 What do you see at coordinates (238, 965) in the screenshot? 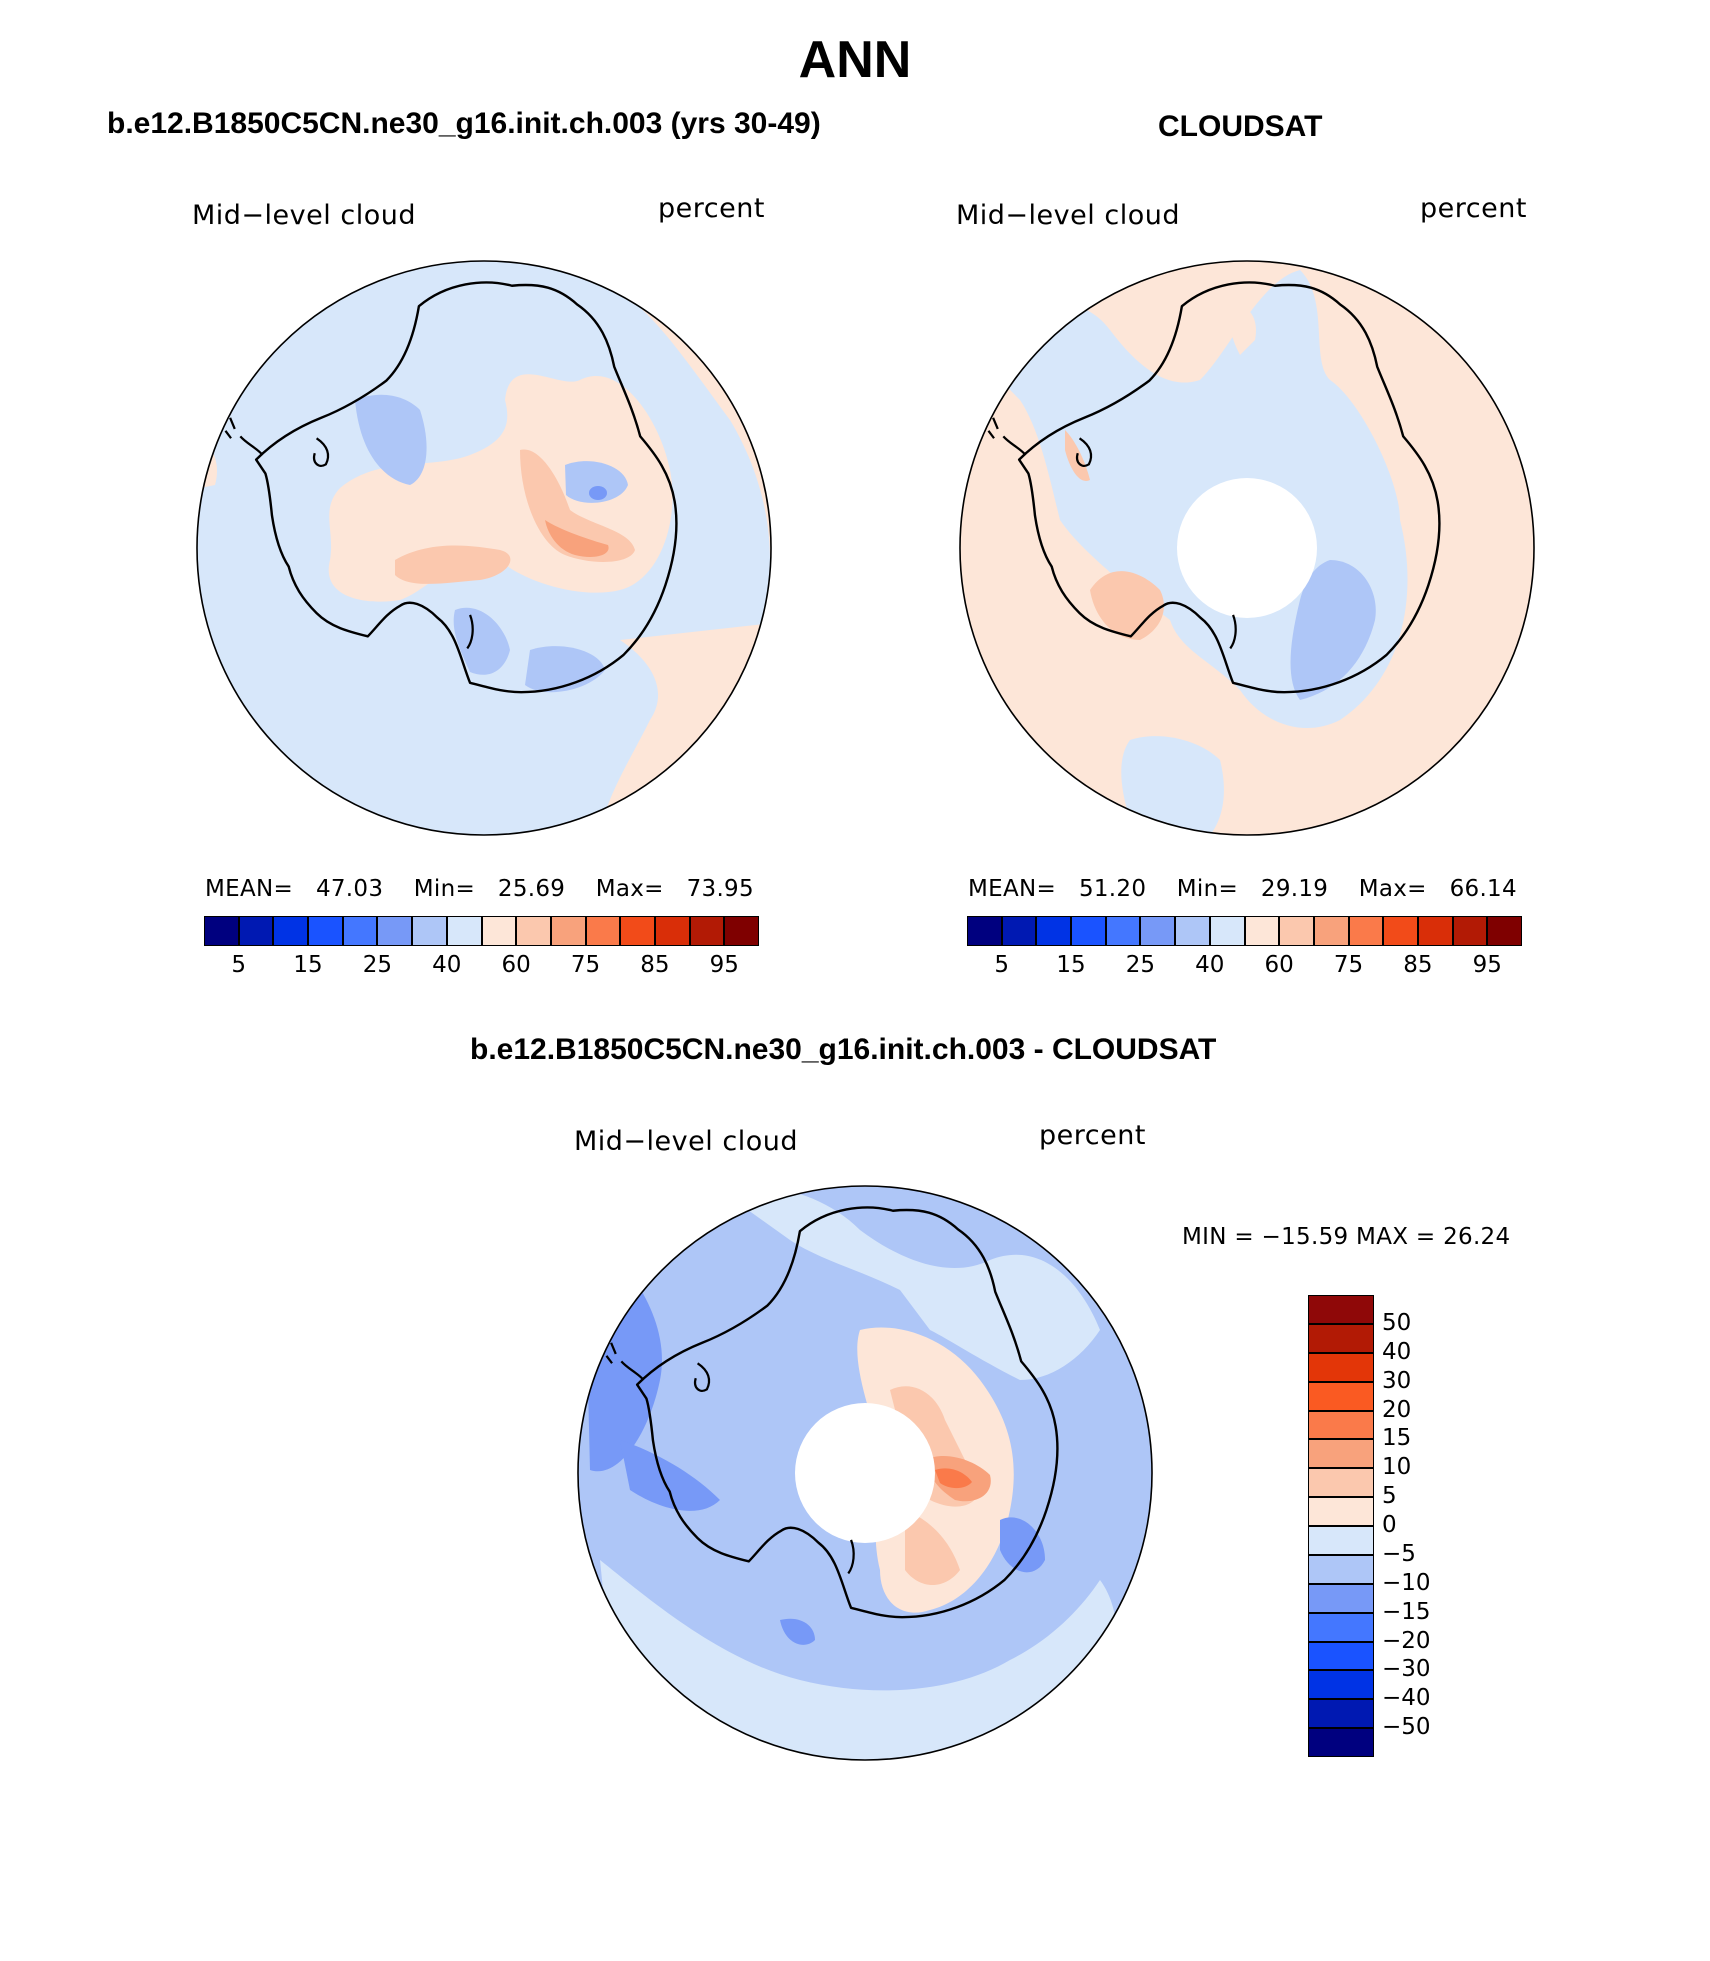
I see `model-colorbar-tick-label: 5` at bounding box center [238, 965].